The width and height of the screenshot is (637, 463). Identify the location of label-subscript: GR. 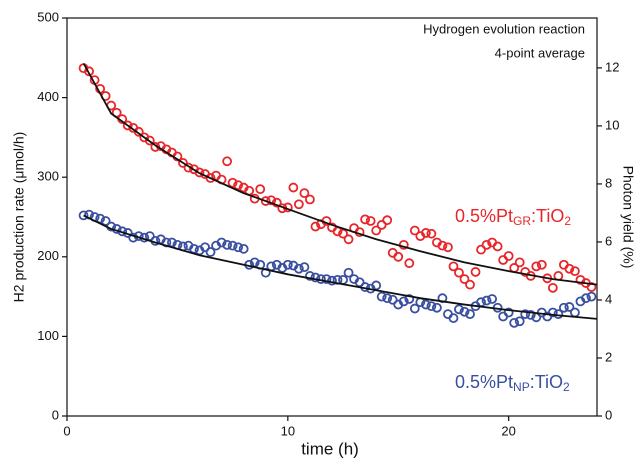
(522, 221).